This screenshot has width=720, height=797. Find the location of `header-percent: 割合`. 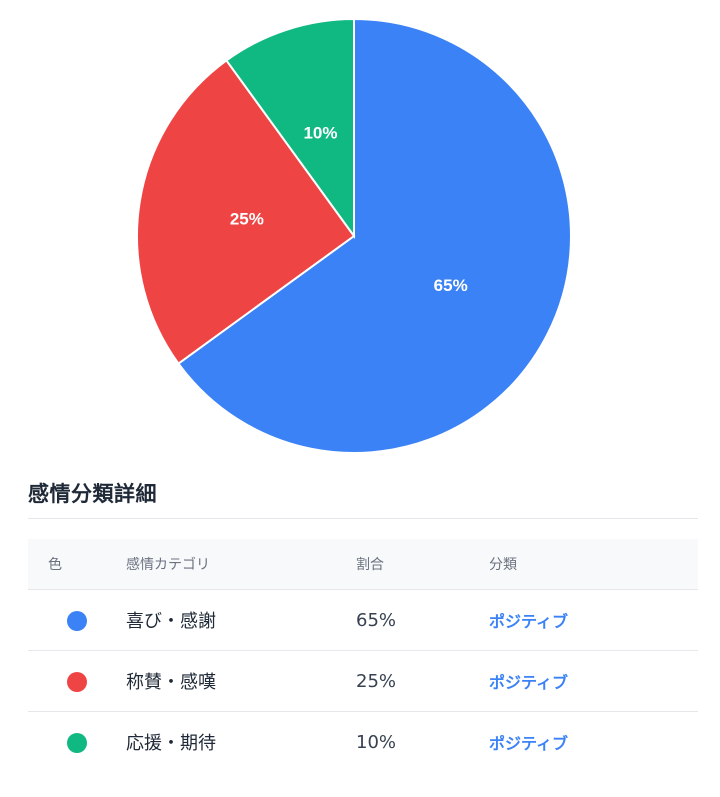

header-percent: 割合 is located at coordinates (370, 565).